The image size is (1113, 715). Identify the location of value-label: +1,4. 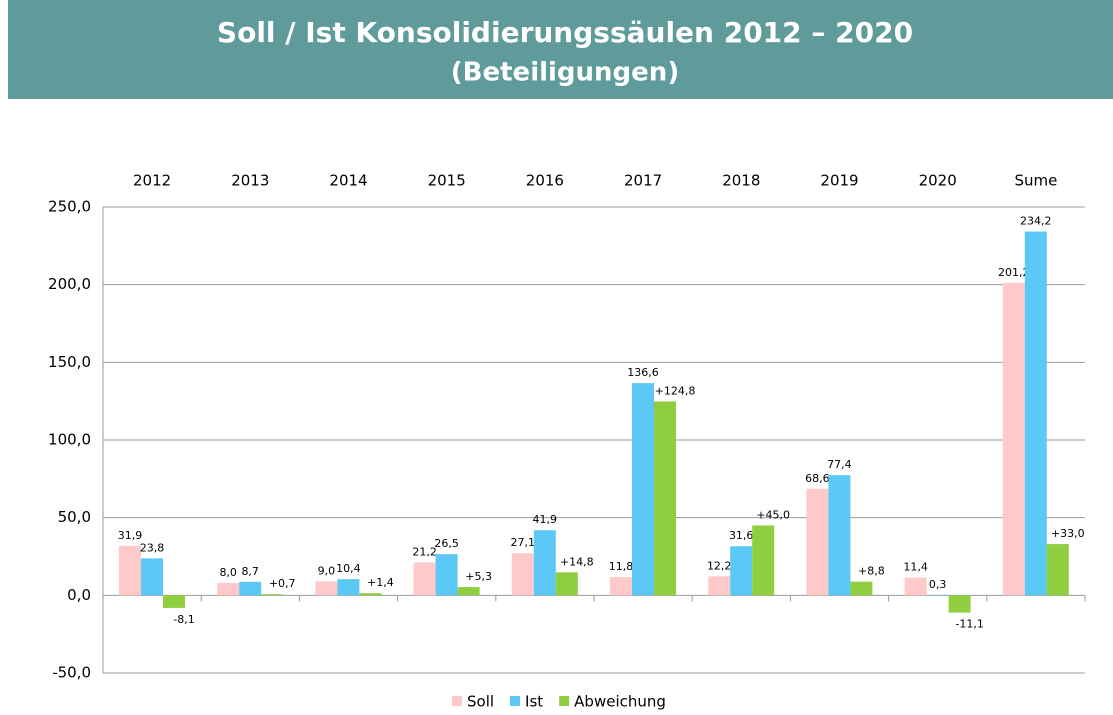
(380, 582).